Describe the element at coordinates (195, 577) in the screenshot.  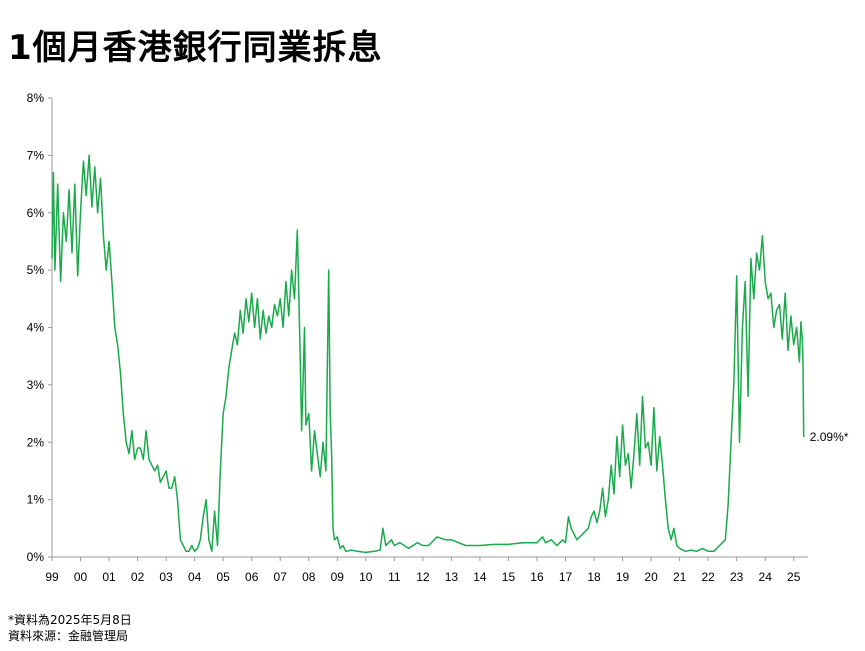
I see `x-tick-label: 04` at that location.